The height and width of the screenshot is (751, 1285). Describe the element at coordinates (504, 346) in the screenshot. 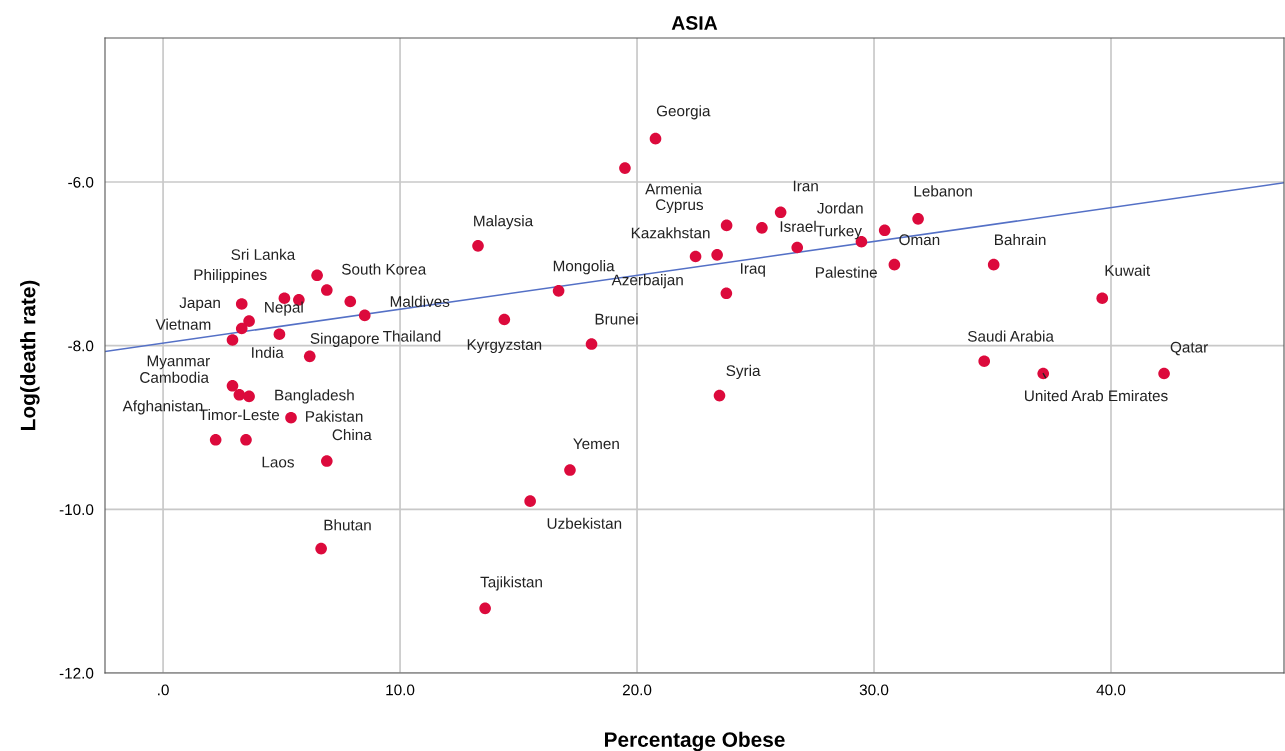

I see `annotation: Kyrgyzstan` at that location.